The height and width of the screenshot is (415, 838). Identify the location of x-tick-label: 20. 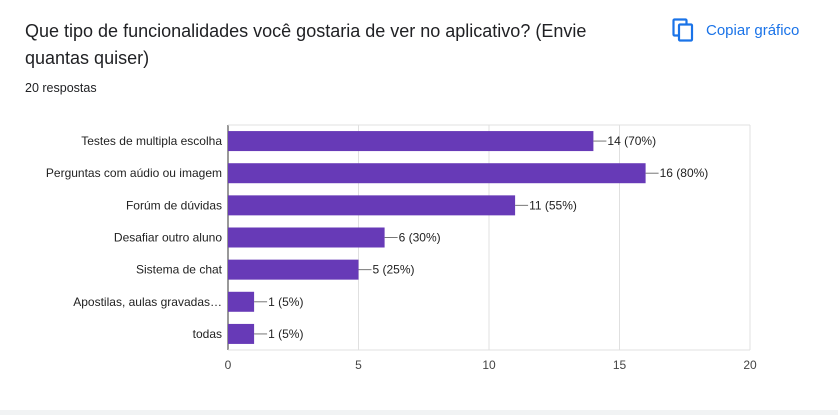
(750, 365).